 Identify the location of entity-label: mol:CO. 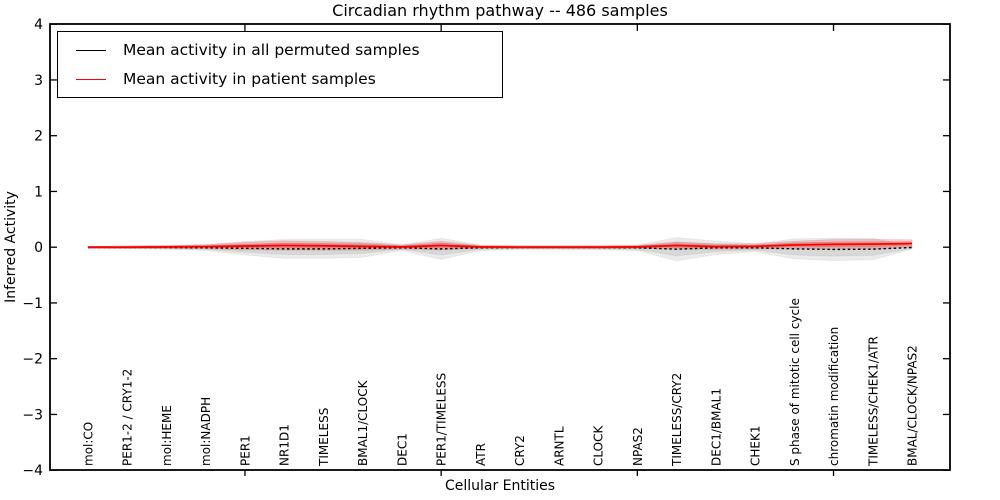
(89, 444).